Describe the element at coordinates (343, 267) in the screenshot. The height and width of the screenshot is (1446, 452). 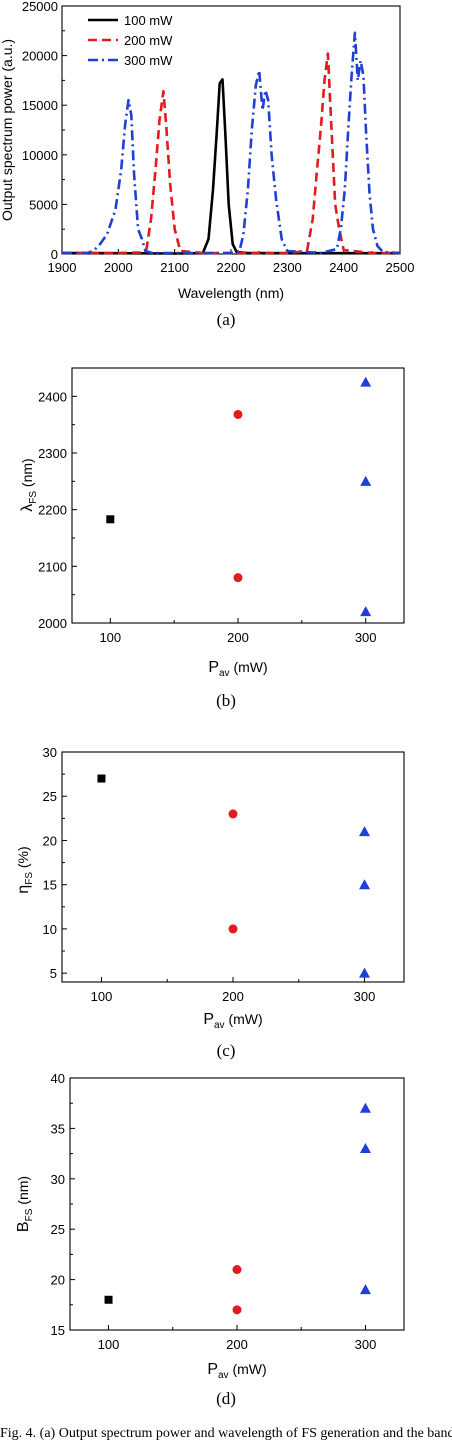
I see `x-tick-label: 2400` at that location.